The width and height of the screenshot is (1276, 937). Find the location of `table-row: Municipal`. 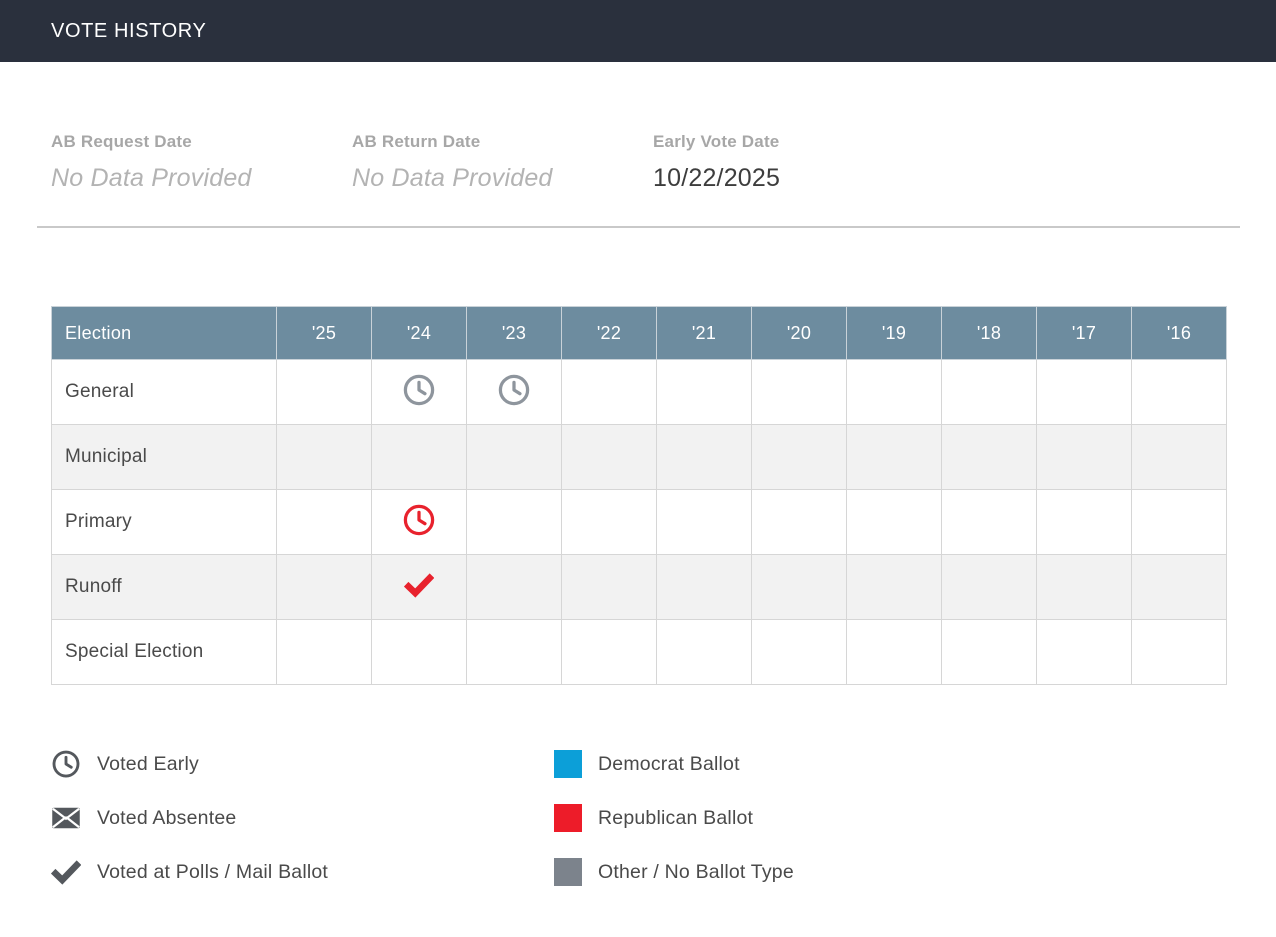

table-row: Municipal is located at coordinates (639, 457).